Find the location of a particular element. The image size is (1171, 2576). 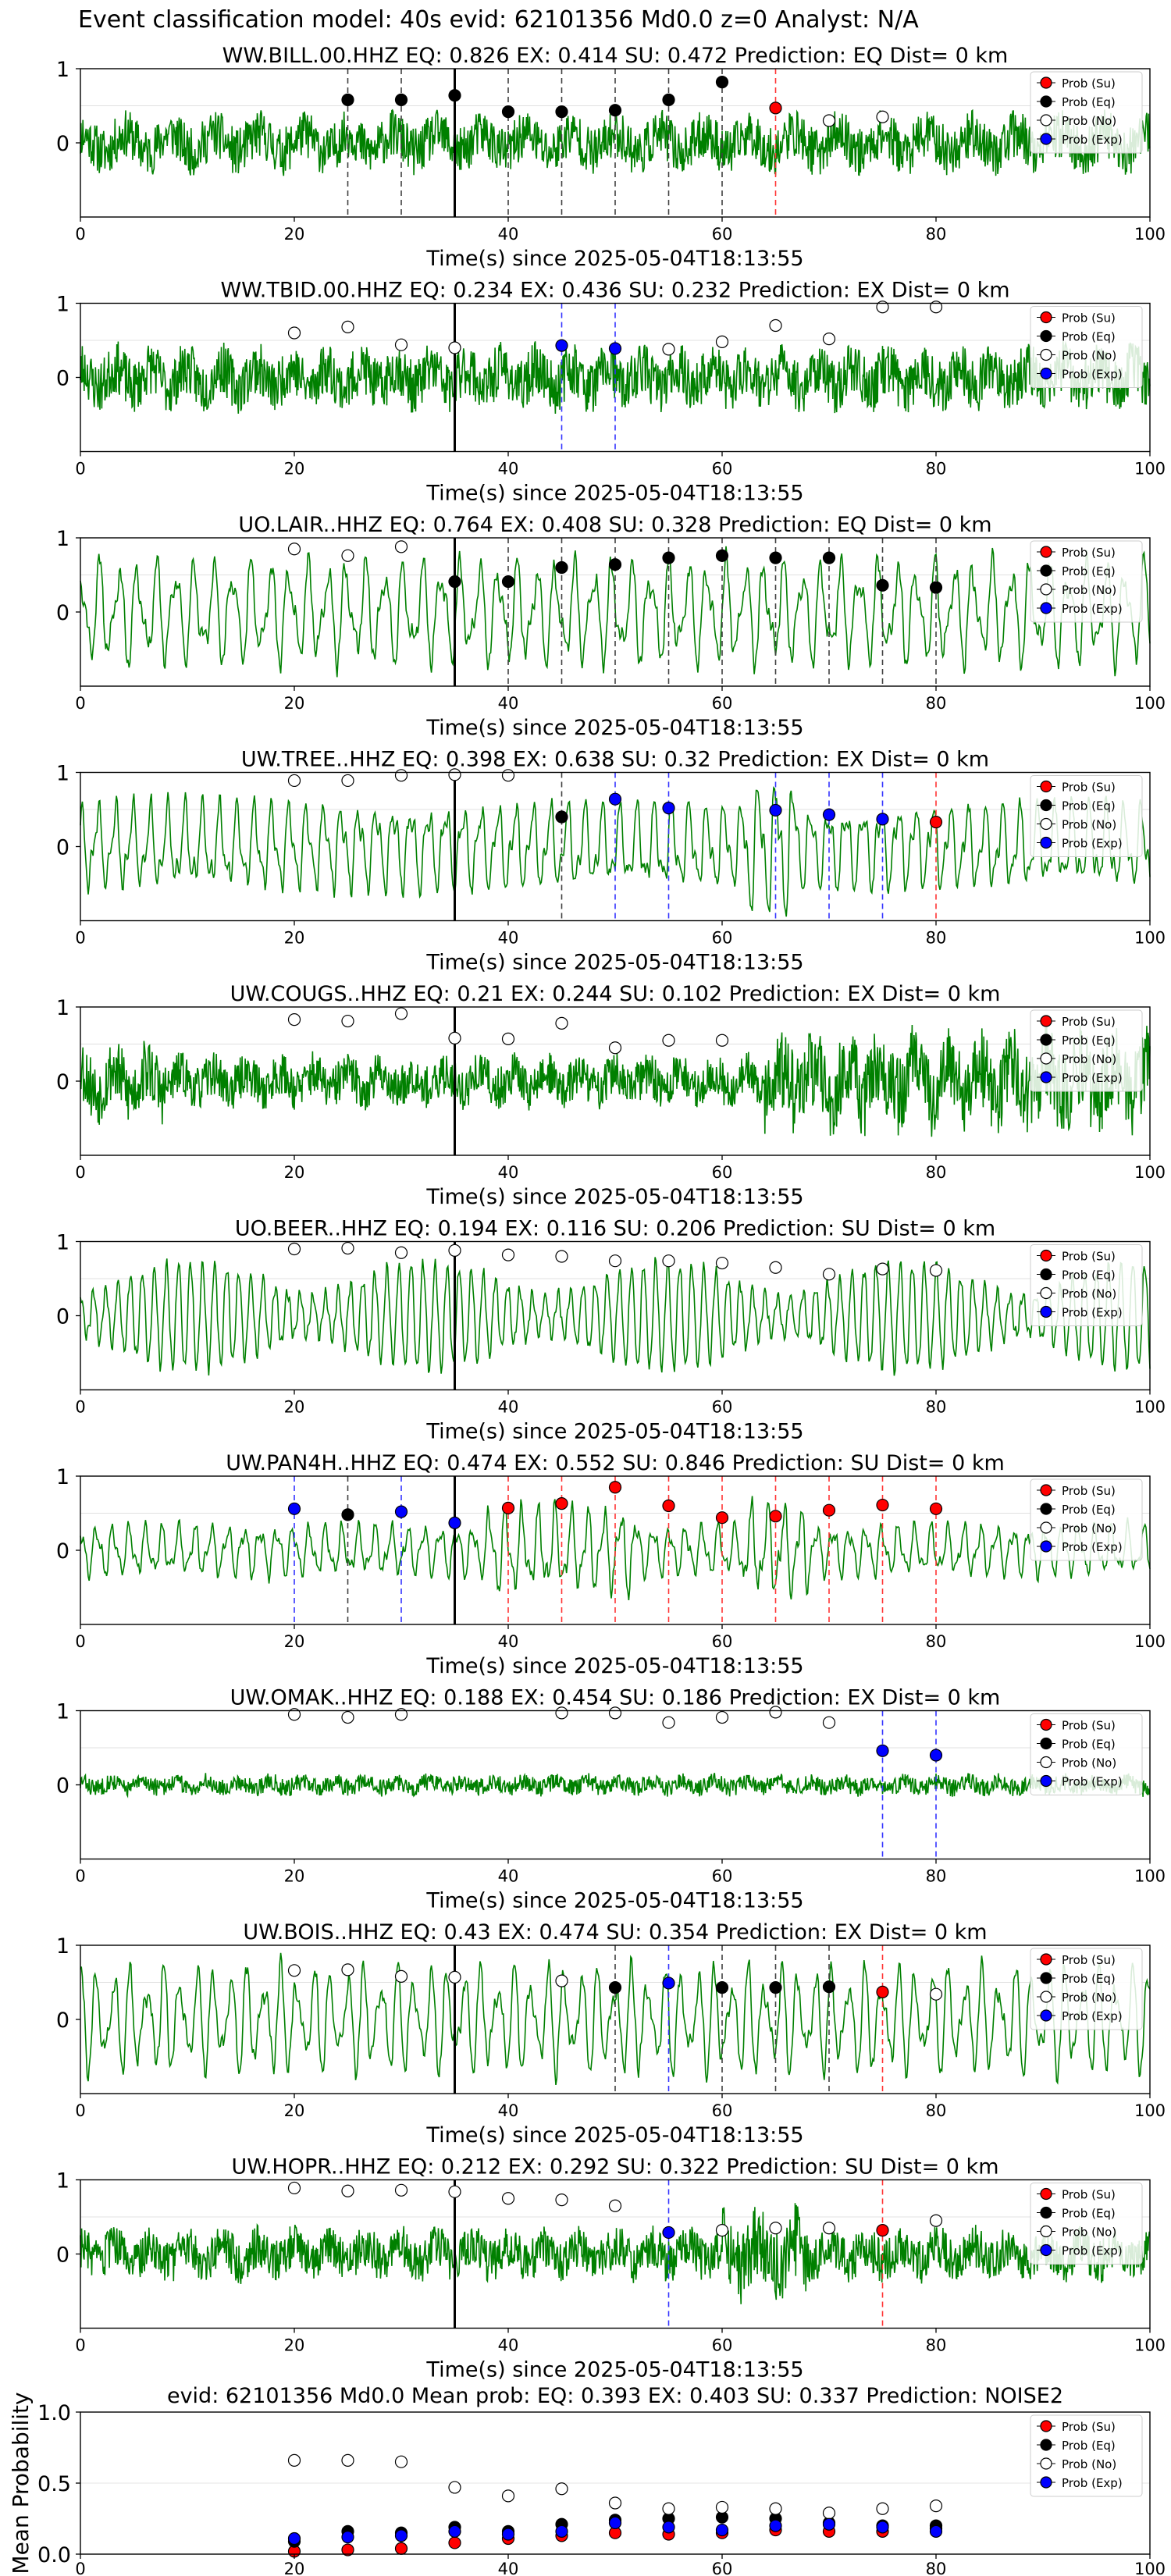

y-tick-label: 0.5 is located at coordinates (54, 2484).